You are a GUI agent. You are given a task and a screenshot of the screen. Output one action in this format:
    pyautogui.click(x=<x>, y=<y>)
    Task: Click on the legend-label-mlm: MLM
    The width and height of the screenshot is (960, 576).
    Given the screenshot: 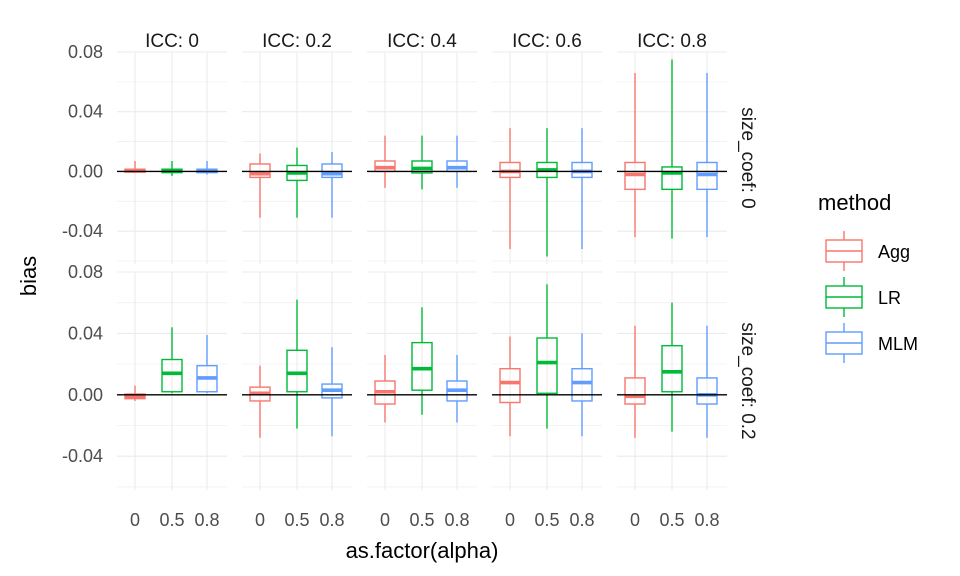 What is the action you would take?
    pyautogui.click(x=898, y=344)
    